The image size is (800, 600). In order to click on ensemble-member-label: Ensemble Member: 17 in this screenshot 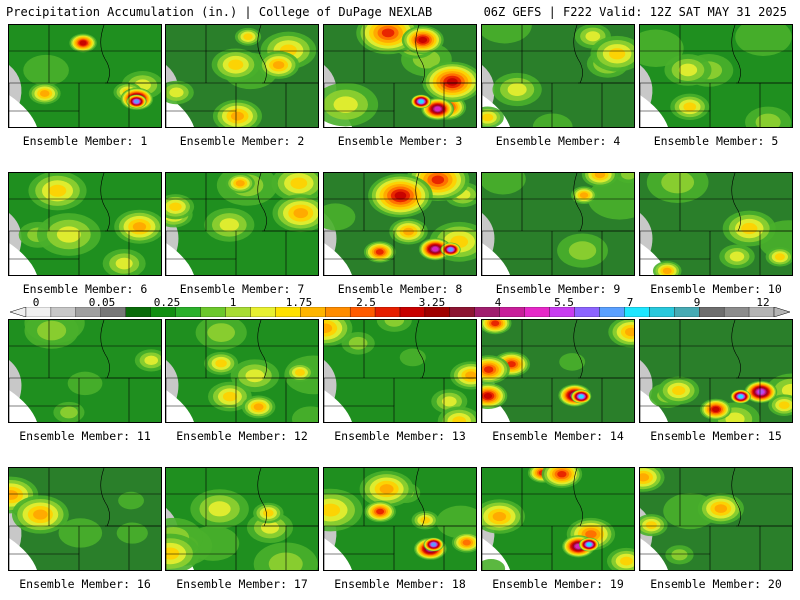, I will do `click(242, 584)`.